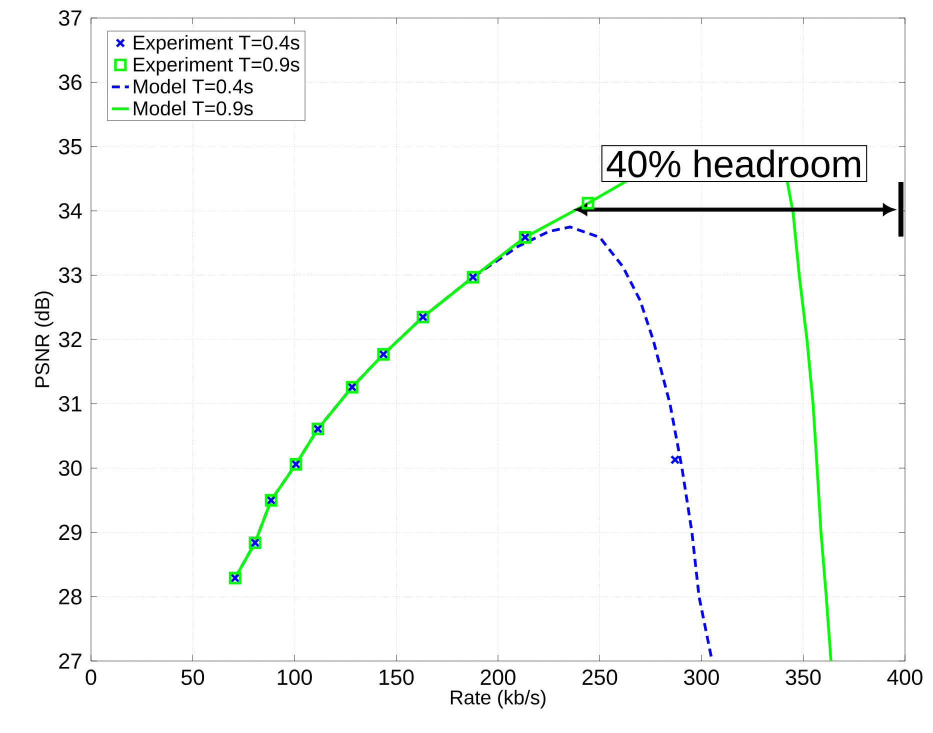  I want to click on y-tick-label: 29, so click(70, 532).